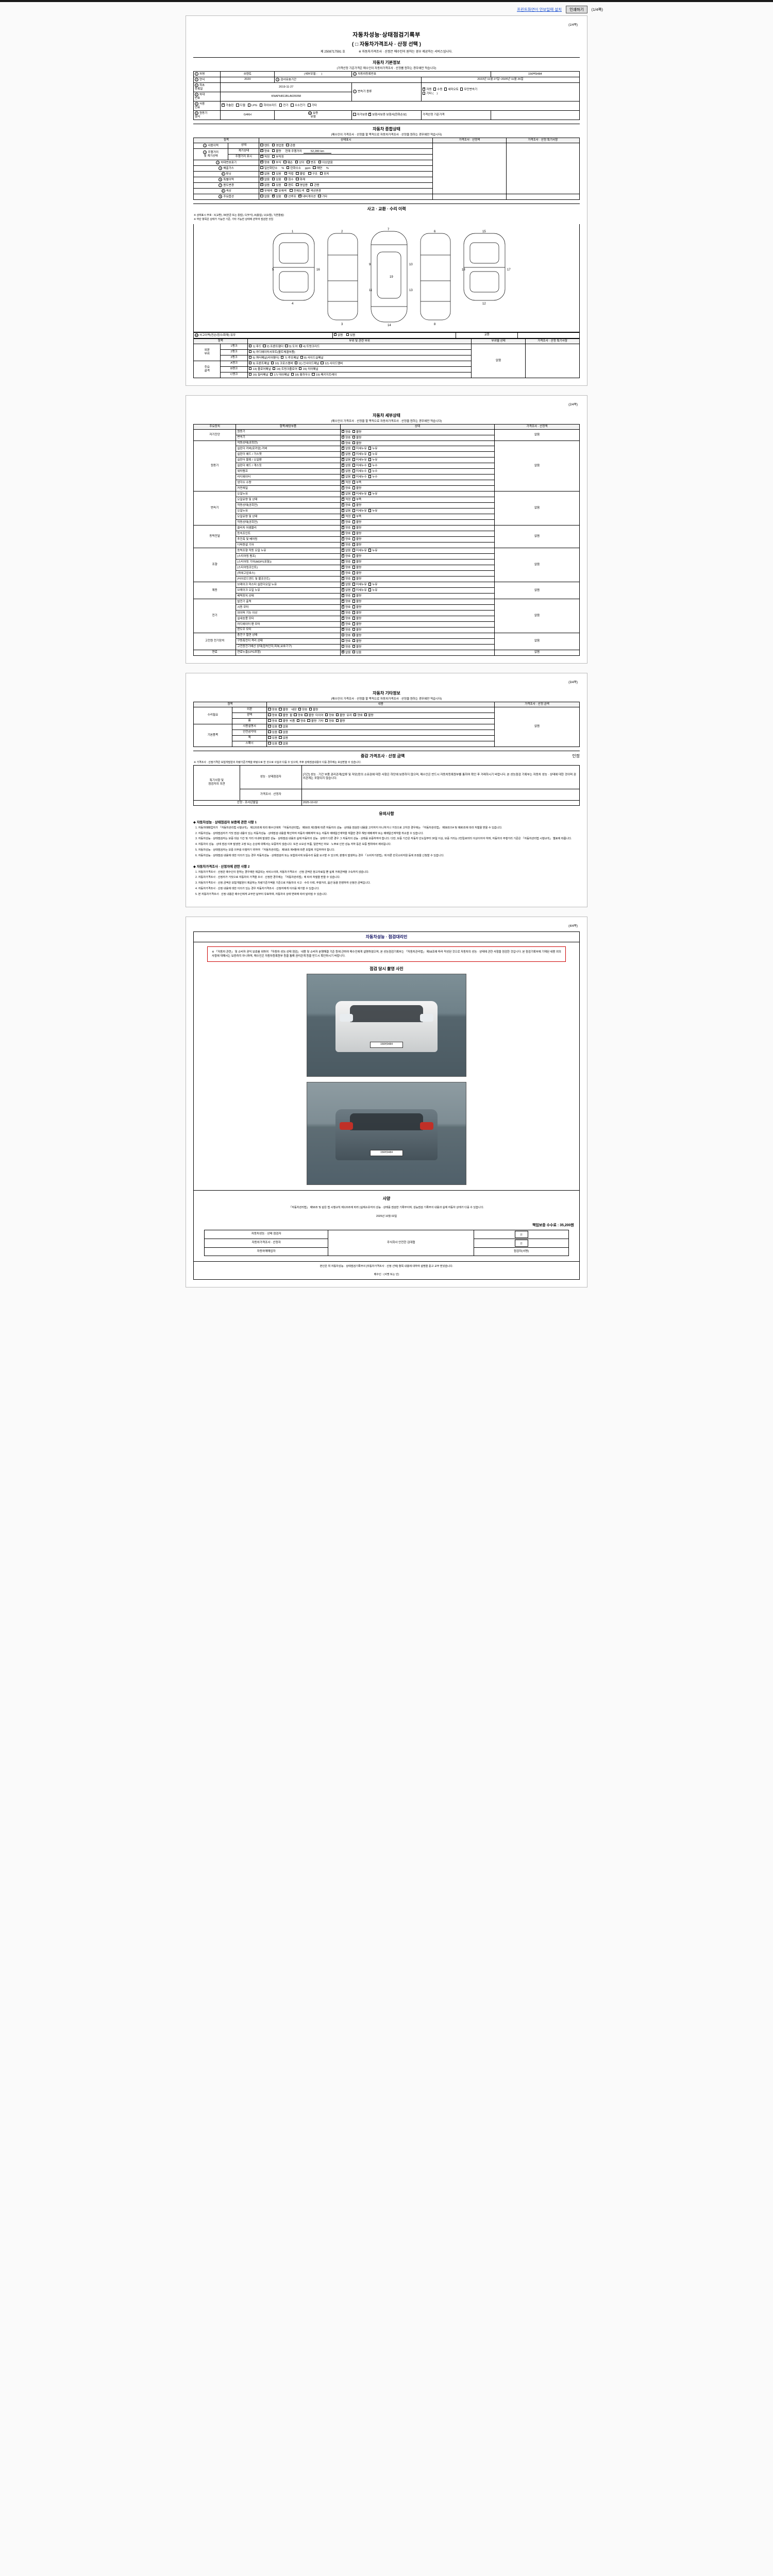  I want to click on checkbox-vin-corrosion, so click(273, 162).